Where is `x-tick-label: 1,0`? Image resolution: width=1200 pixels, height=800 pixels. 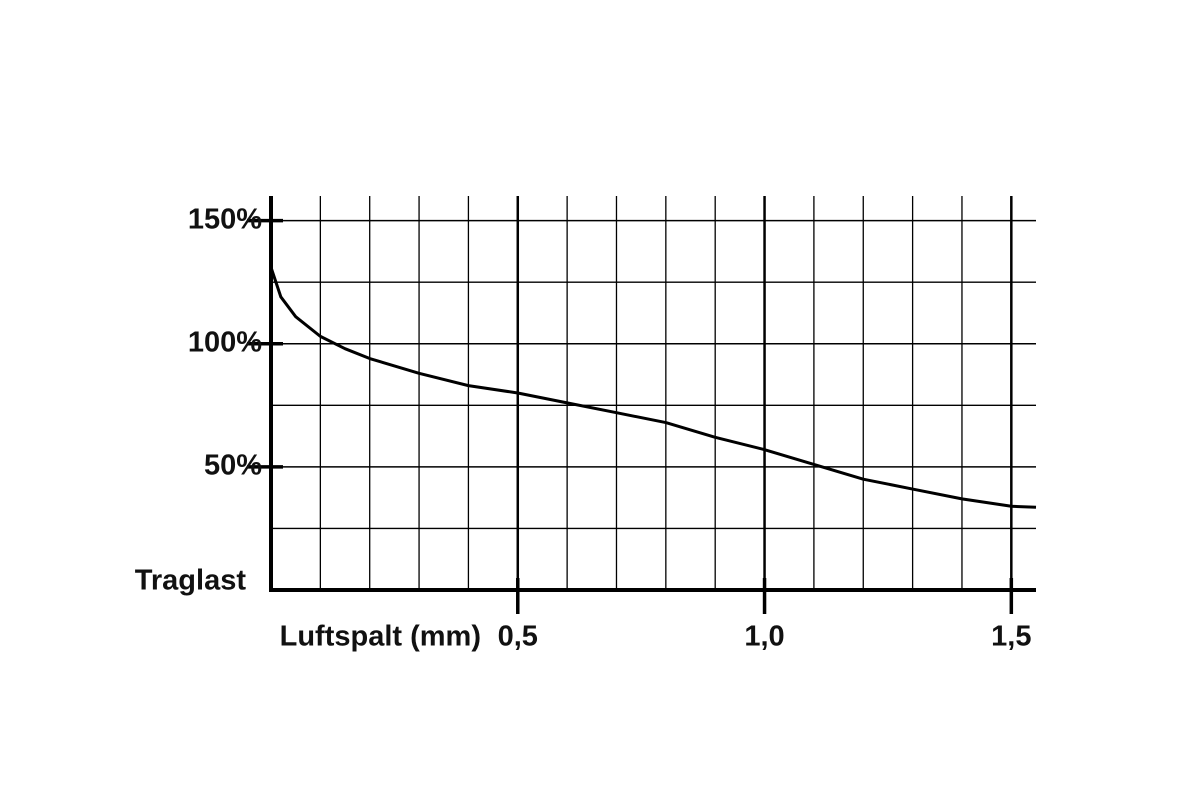 x-tick-label: 1,0 is located at coordinates (764, 637).